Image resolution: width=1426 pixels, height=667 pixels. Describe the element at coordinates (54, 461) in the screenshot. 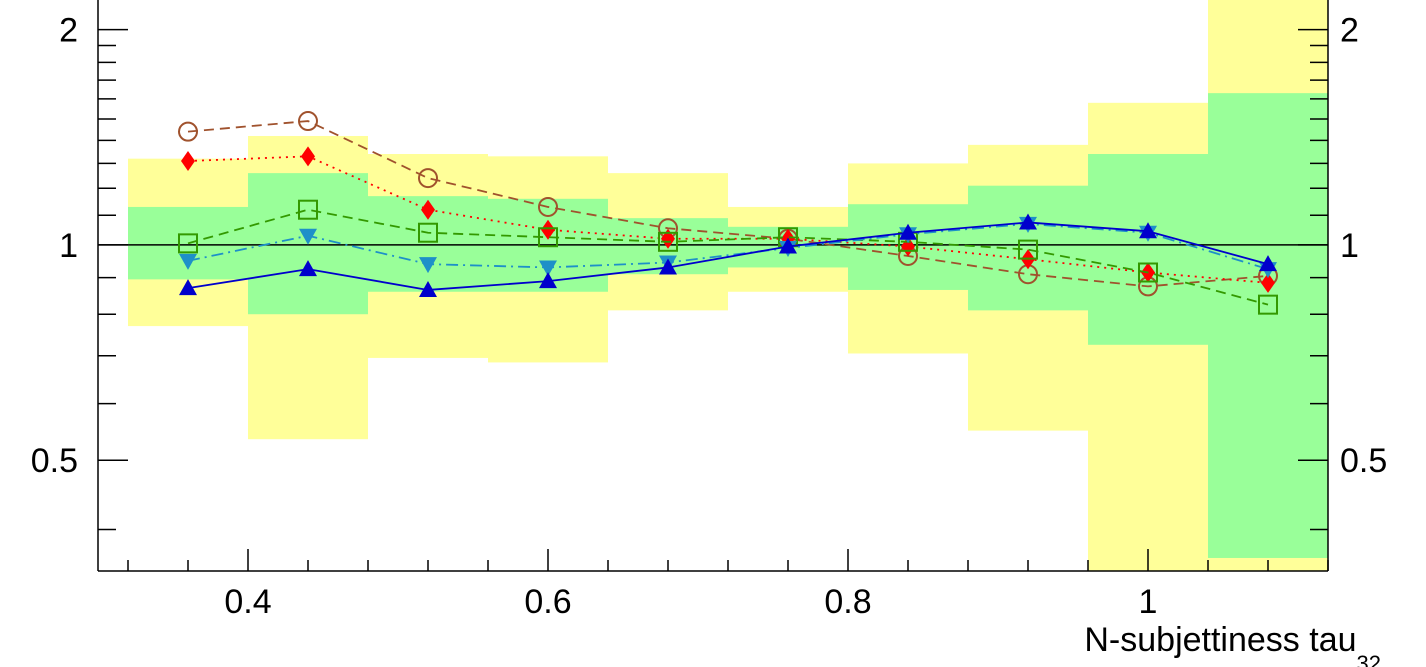

I see `y-left-tick-label-0: 0.5` at that location.